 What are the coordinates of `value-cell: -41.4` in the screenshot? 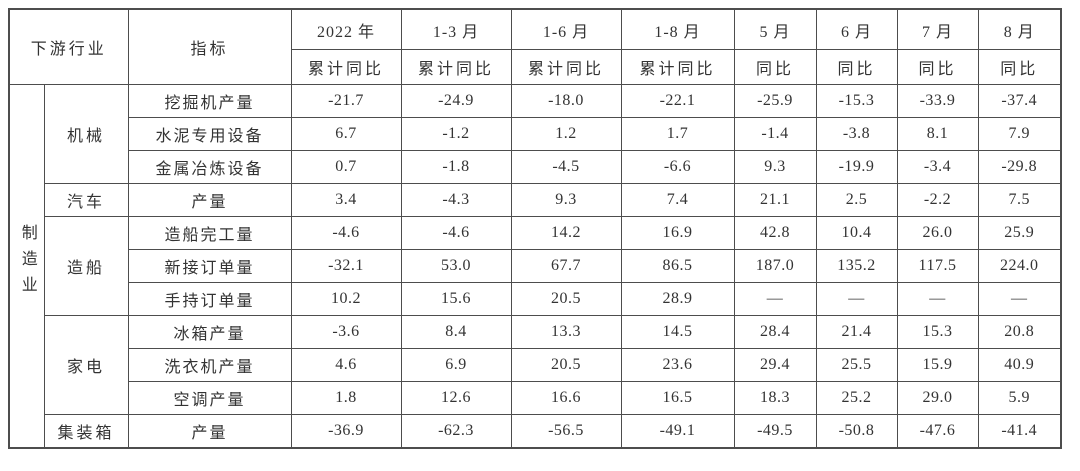 It's located at (1019, 431).